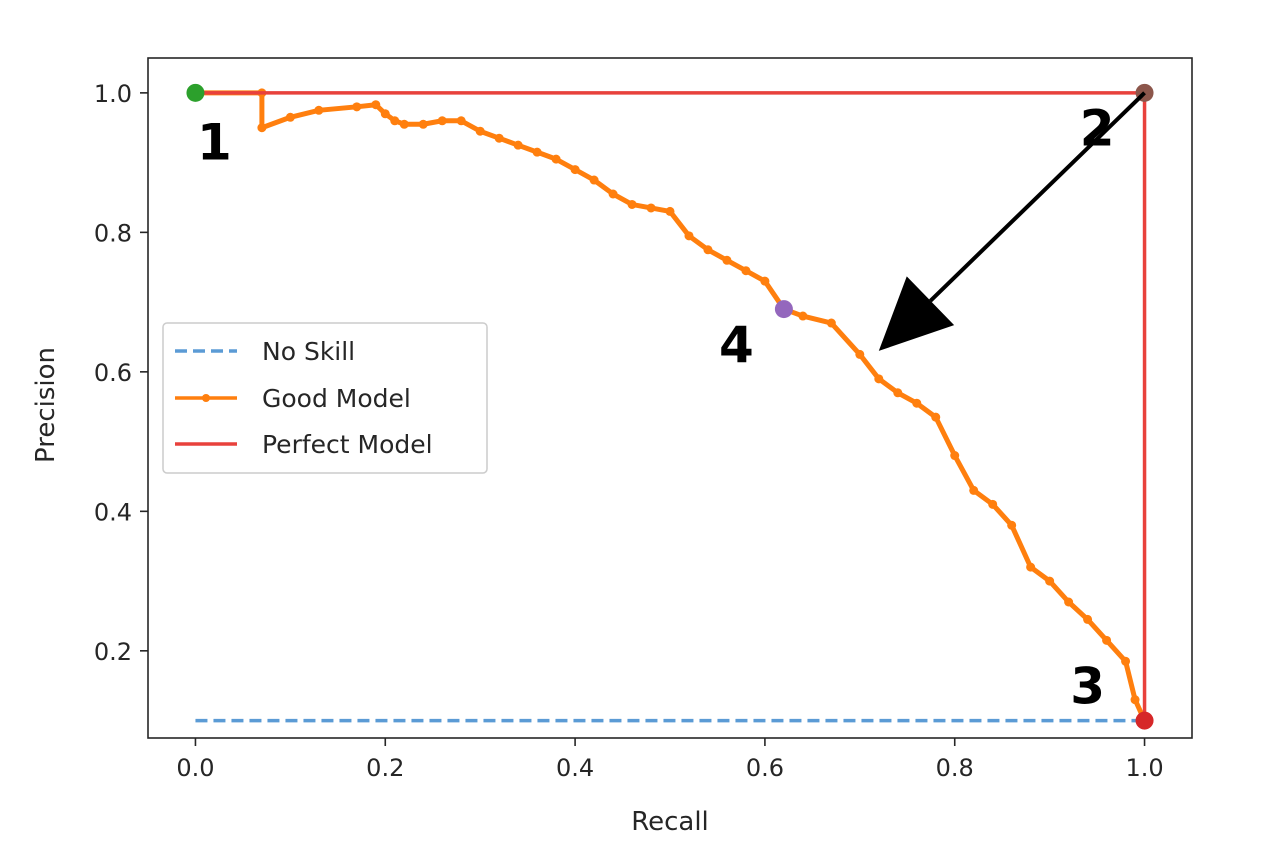 This screenshot has height=858, width=1280. I want to click on y-tick-label: 0.4, so click(113, 512).